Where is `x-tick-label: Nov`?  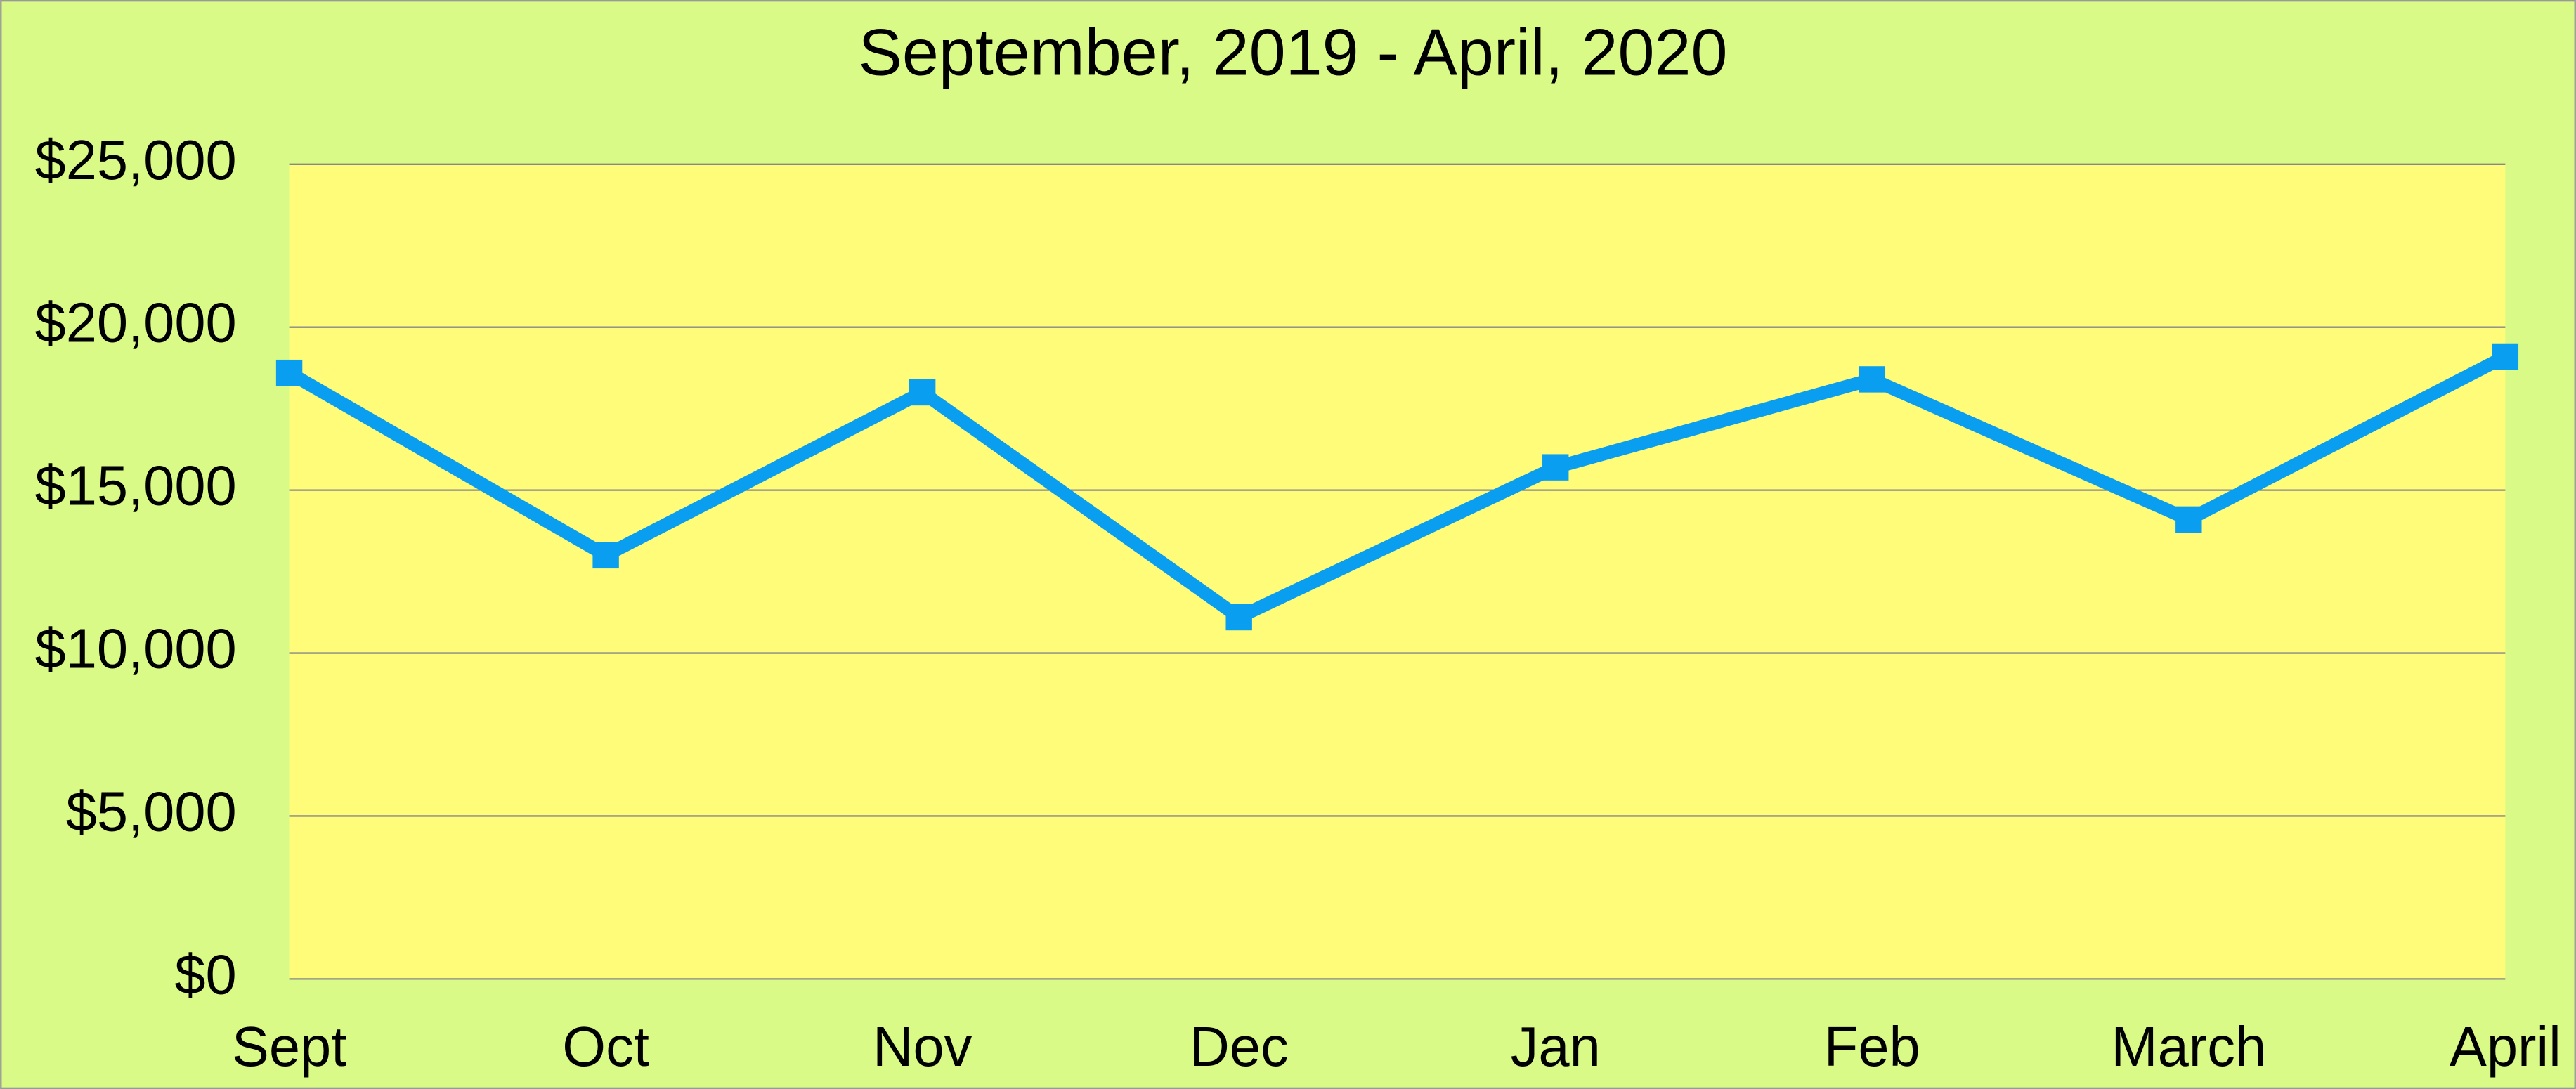
x-tick-label: Nov is located at coordinates (922, 1046).